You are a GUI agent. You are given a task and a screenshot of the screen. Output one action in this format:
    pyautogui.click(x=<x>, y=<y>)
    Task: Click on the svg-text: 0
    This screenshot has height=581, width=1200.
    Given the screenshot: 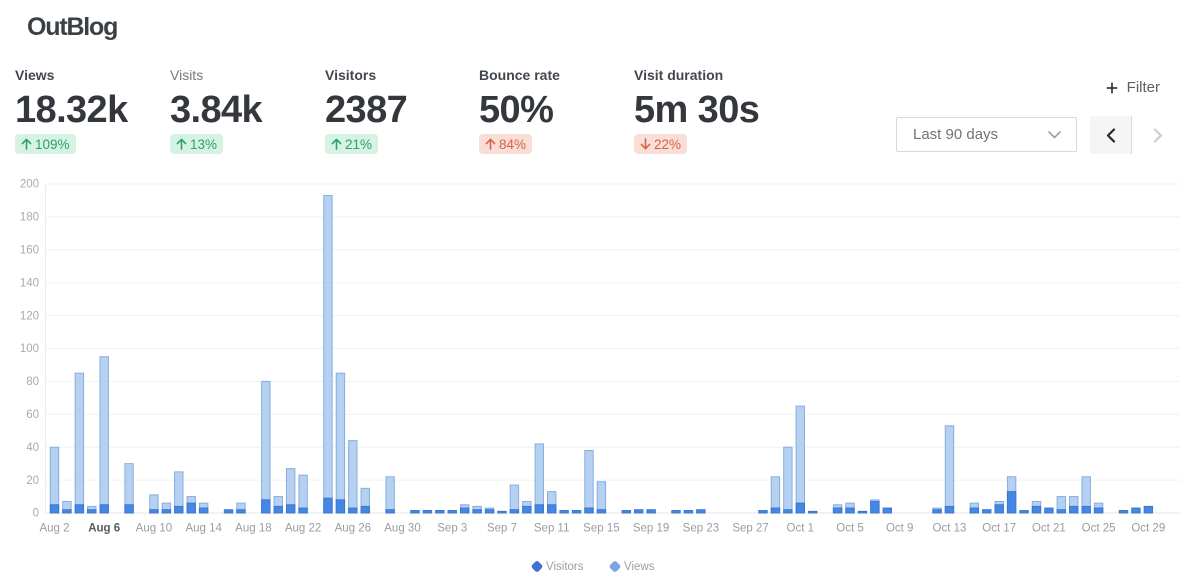 What is the action you would take?
    pyautogui.click(x=36, y=514)
    